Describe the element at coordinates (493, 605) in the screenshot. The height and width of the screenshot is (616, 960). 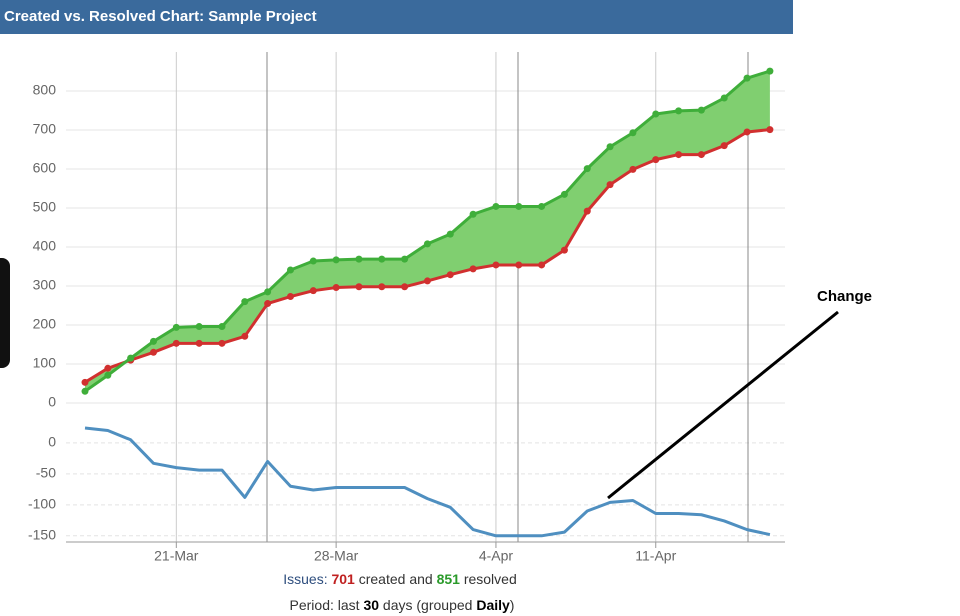
I see `footer-daily: Daily` at that location.